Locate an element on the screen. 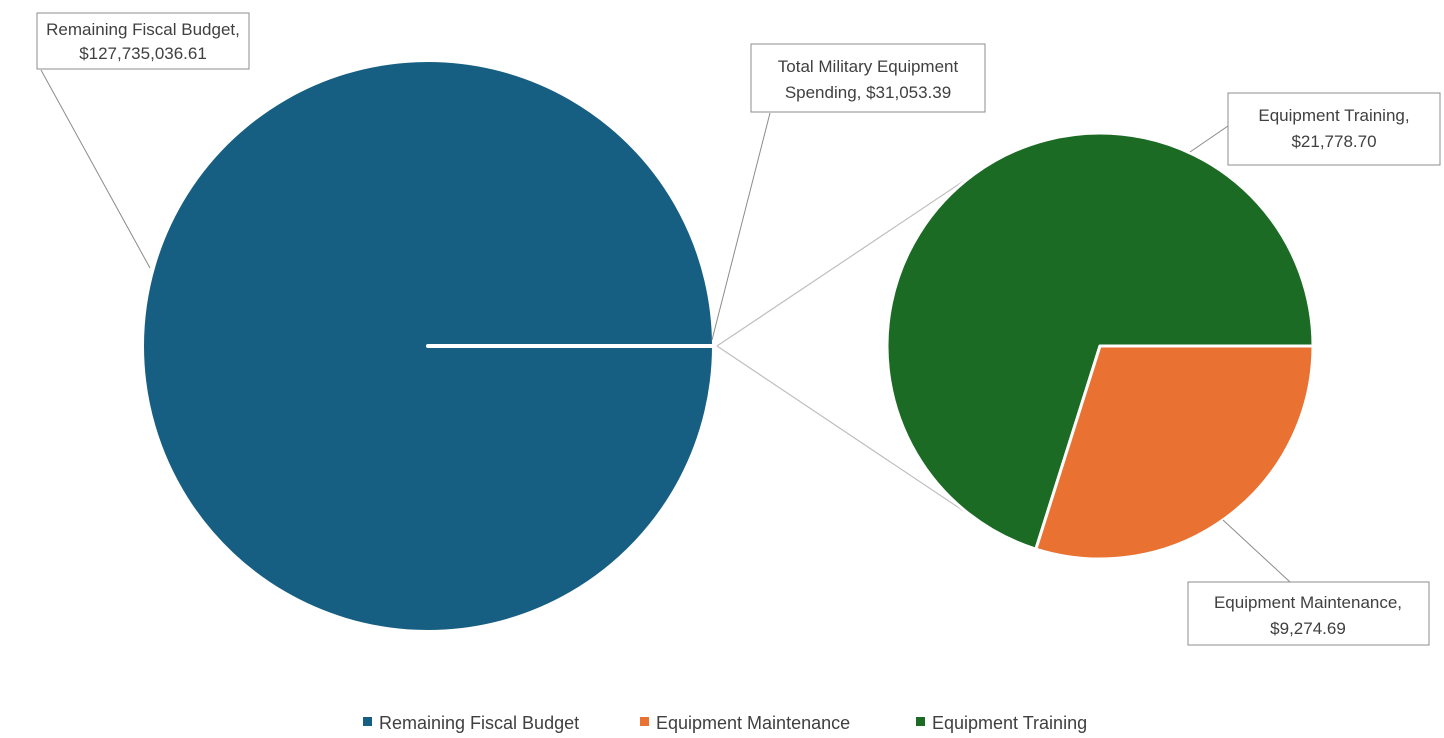 The width and height of the screenshot is (1444, 738). label-line-1: Equipment Maintenance, is located at coordinates (1308, 602).